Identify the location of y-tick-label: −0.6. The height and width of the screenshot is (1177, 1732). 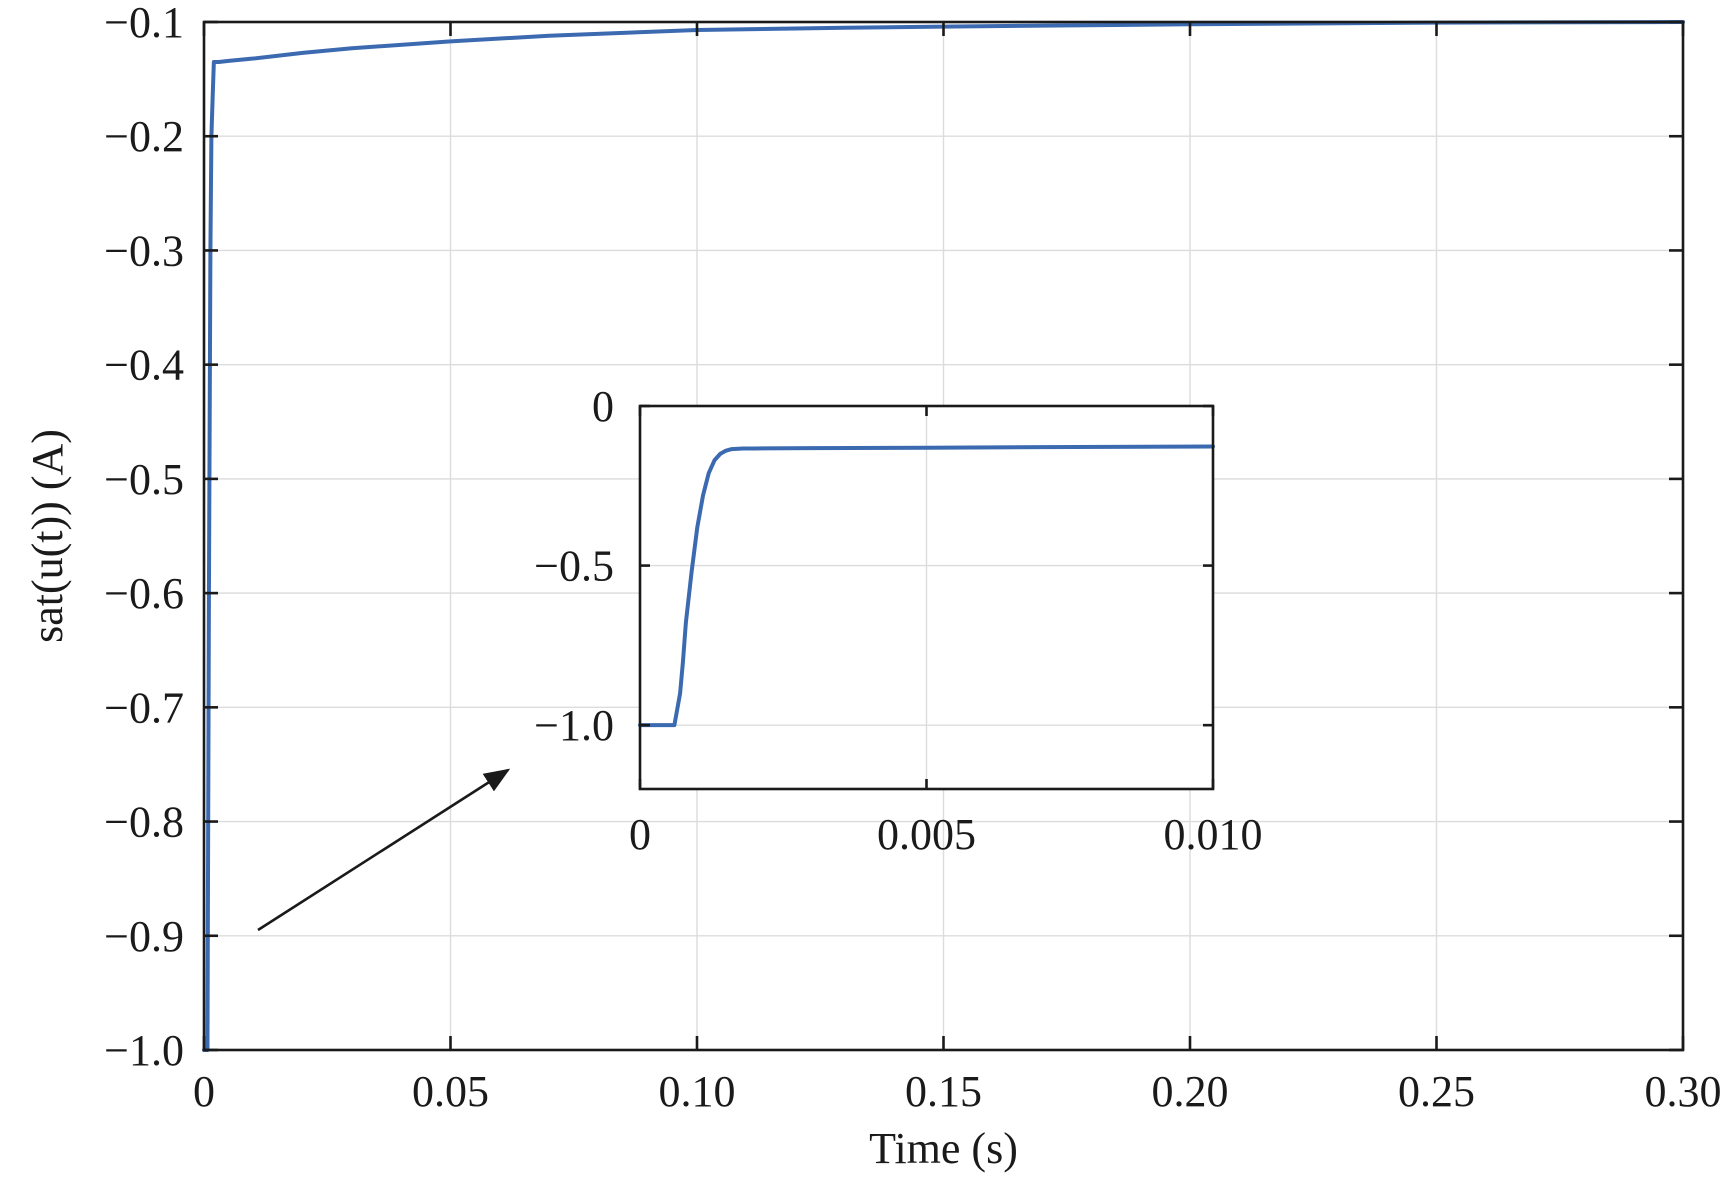
(144, 593).